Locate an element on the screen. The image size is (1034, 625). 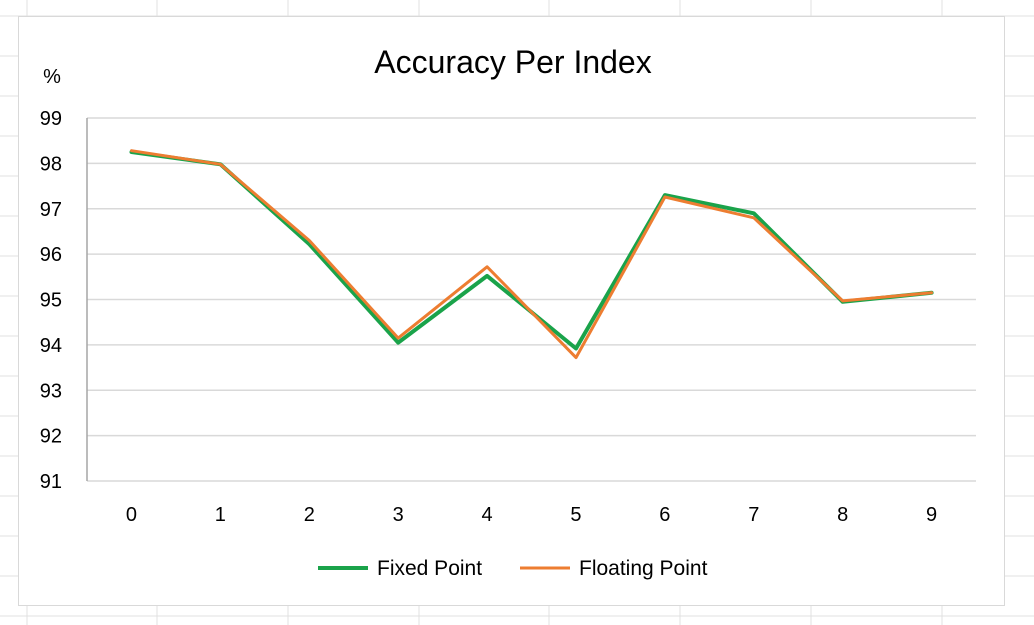
x-tick-label: 9 is located at coordinates (931, 515).